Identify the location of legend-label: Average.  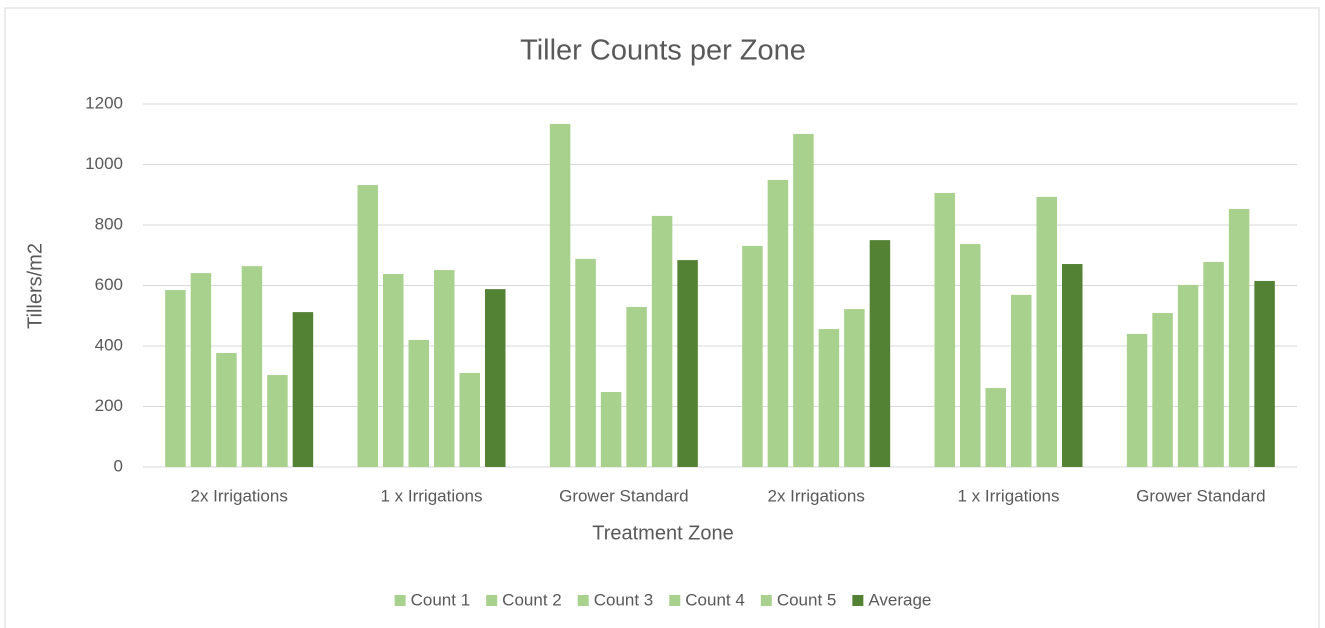
(899, 599).